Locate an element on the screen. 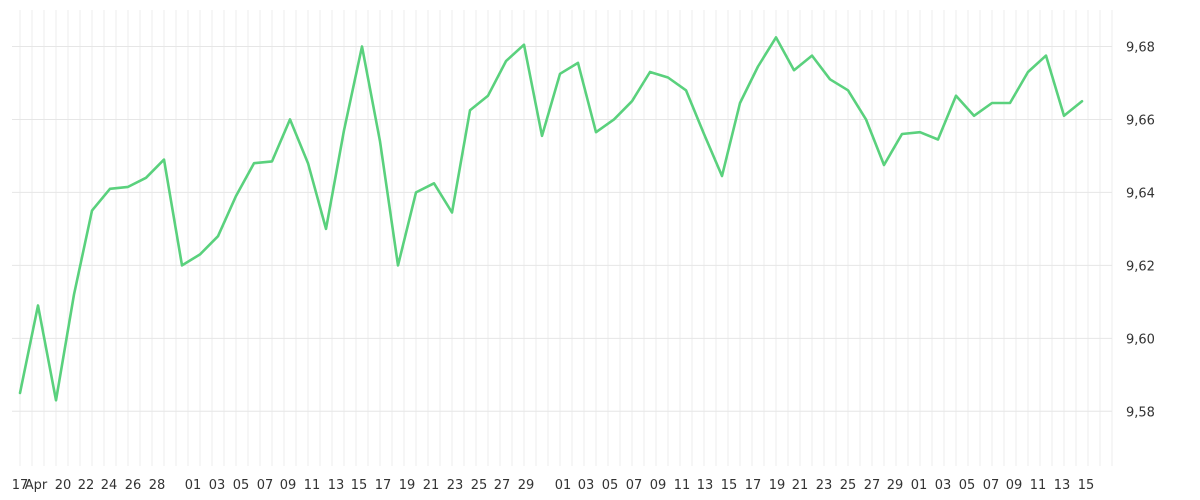 The width and height of the screenshot is (1200, 500). y-tick-label: 9,62 is located at coordinates (1140, 266).